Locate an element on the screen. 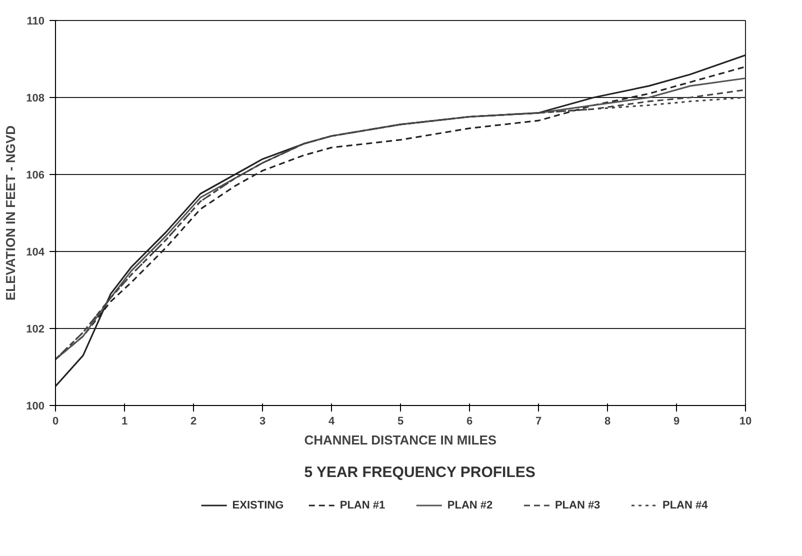 Image resolution: width=802 pixels, height=556 pixels. x-tick-label: 9 is located at coordinates (676, 422).